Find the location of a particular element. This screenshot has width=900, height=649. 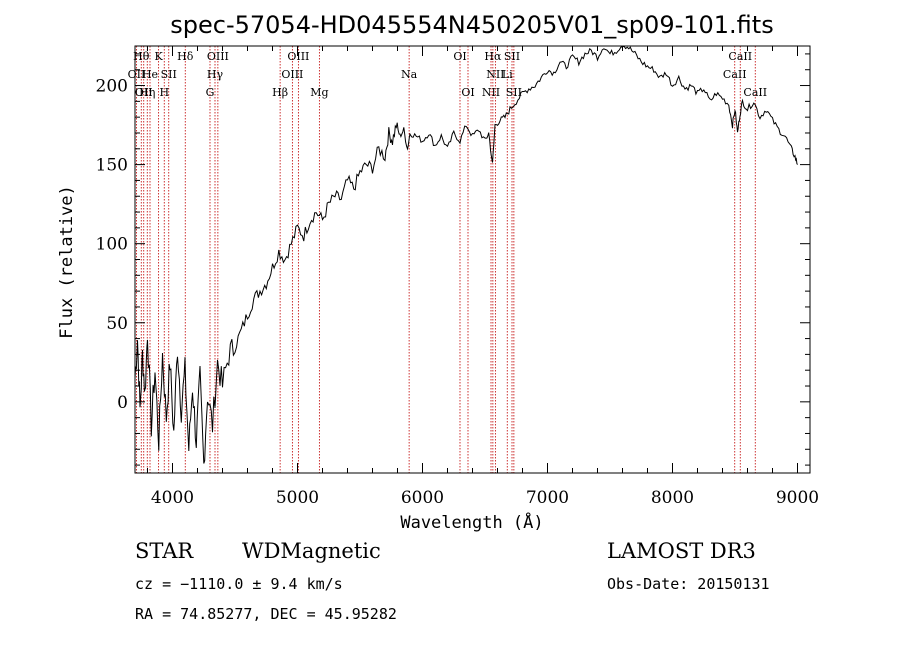

y-tick-label: 100 is located at coordinates (112, 245).